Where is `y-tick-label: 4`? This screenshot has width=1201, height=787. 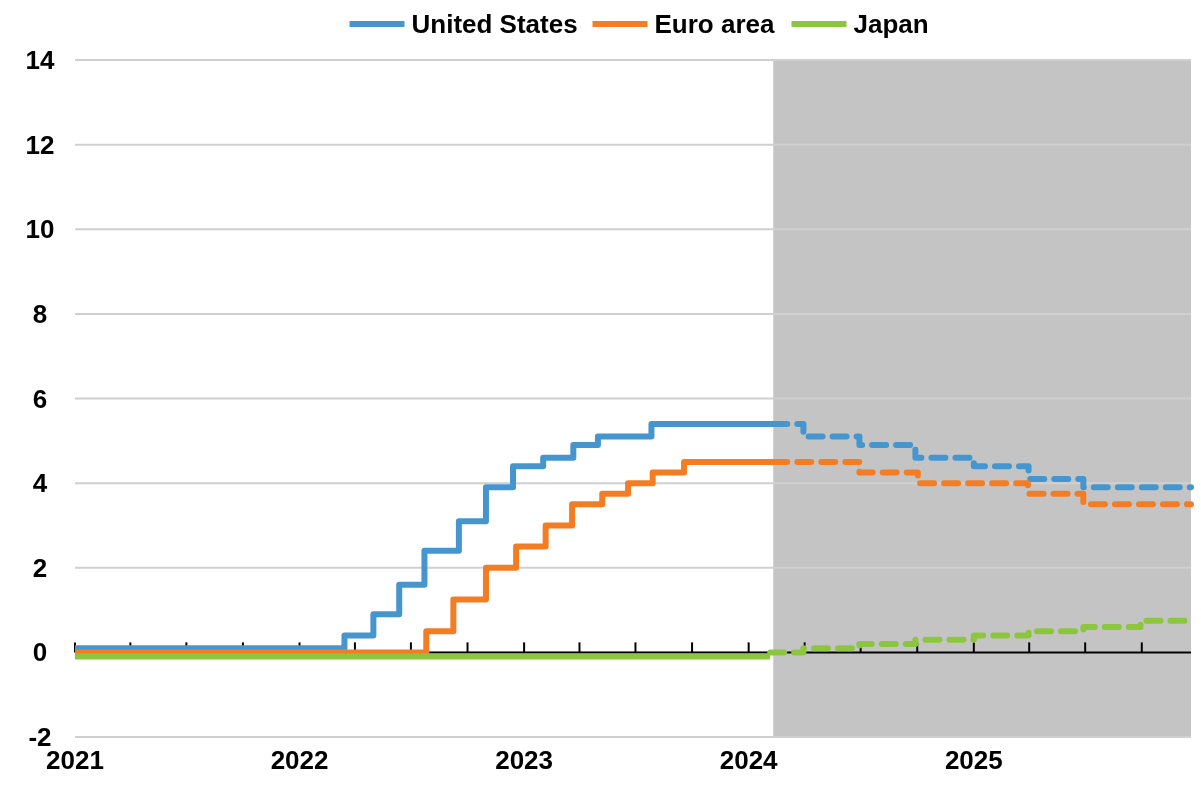 y-tick-label: 4 is located at coordinates (40, 483).